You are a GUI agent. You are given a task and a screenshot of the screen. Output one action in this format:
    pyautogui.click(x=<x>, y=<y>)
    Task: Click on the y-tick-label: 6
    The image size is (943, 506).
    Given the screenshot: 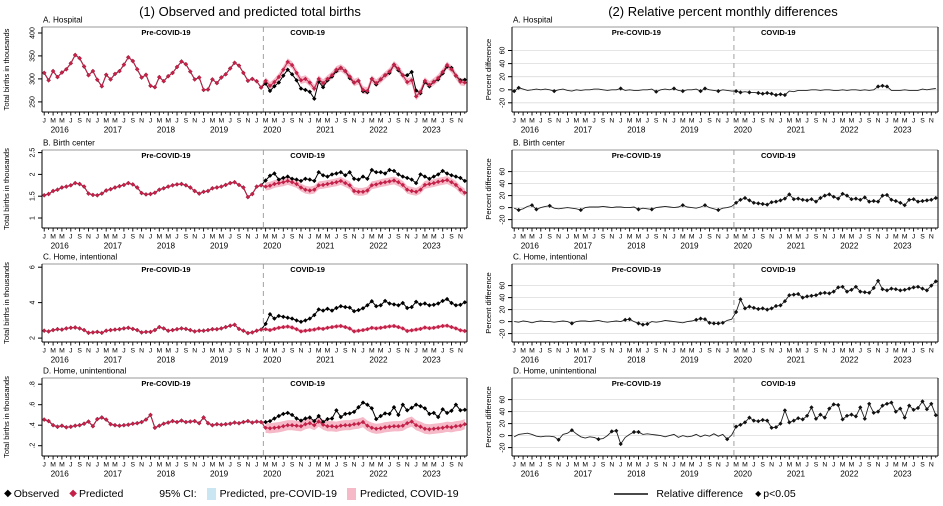 What is the action you would take?
    pyautogui.click(x=33, y=267)
    